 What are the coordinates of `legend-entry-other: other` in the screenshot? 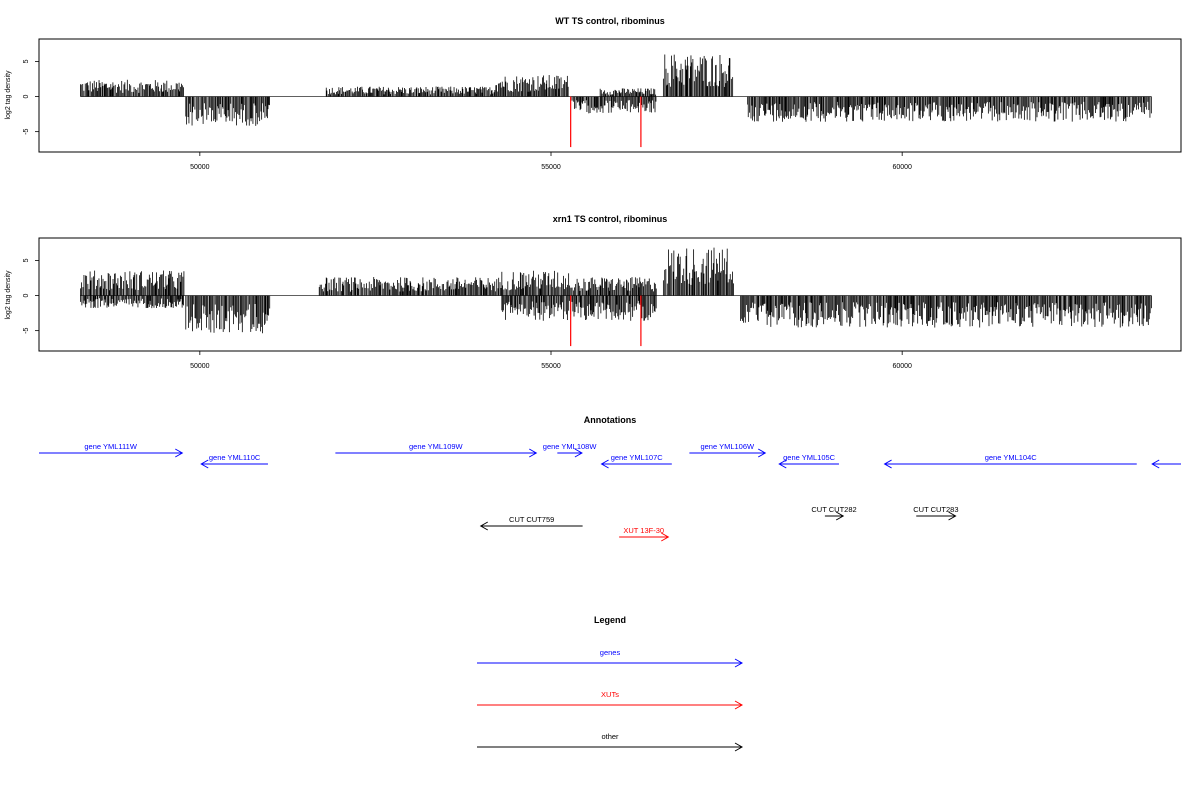 It's located at (610, 742).